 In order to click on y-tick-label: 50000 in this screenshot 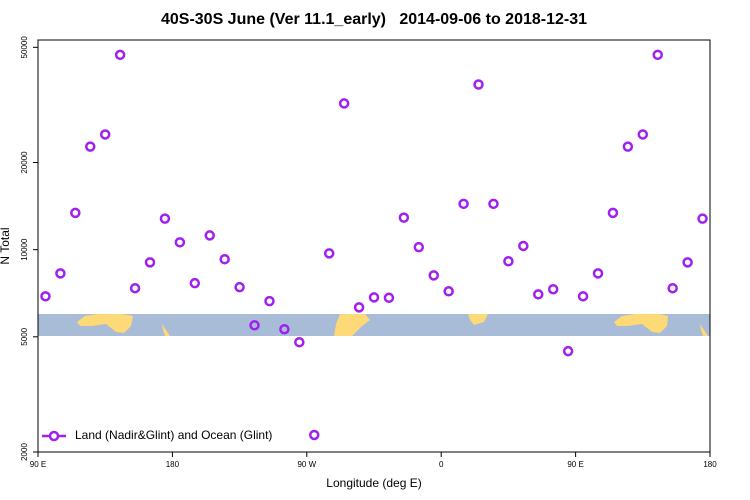, I will do `click(24, 47)`.